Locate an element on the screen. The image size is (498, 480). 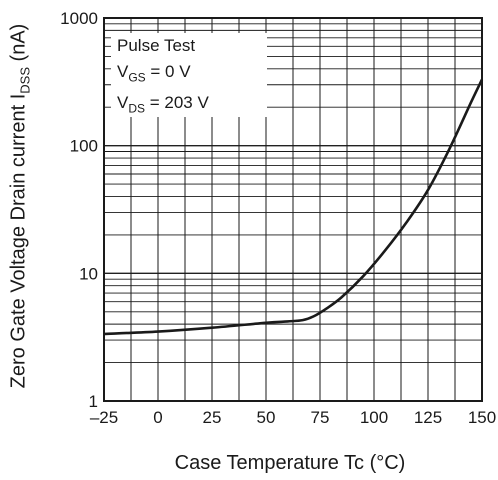
x-tick-label: 75 is located at coordinates (320, 417).